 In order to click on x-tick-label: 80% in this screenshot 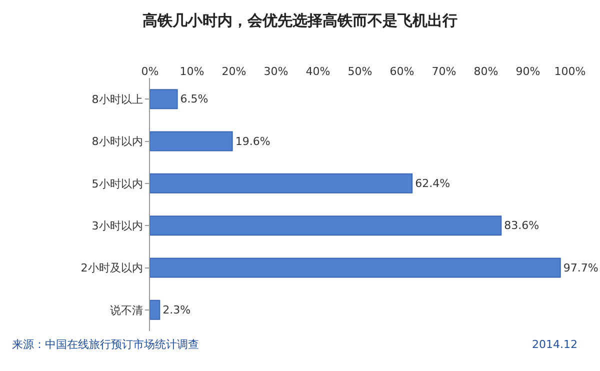, I will do `click(486, 71)`.